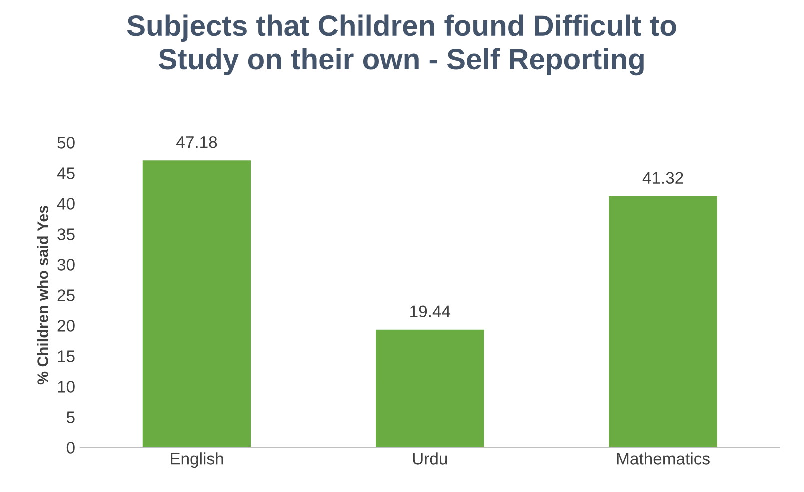 This screenshot has height=492, width=804. I want to click on y-tick-label: 45, so click(66, 174).